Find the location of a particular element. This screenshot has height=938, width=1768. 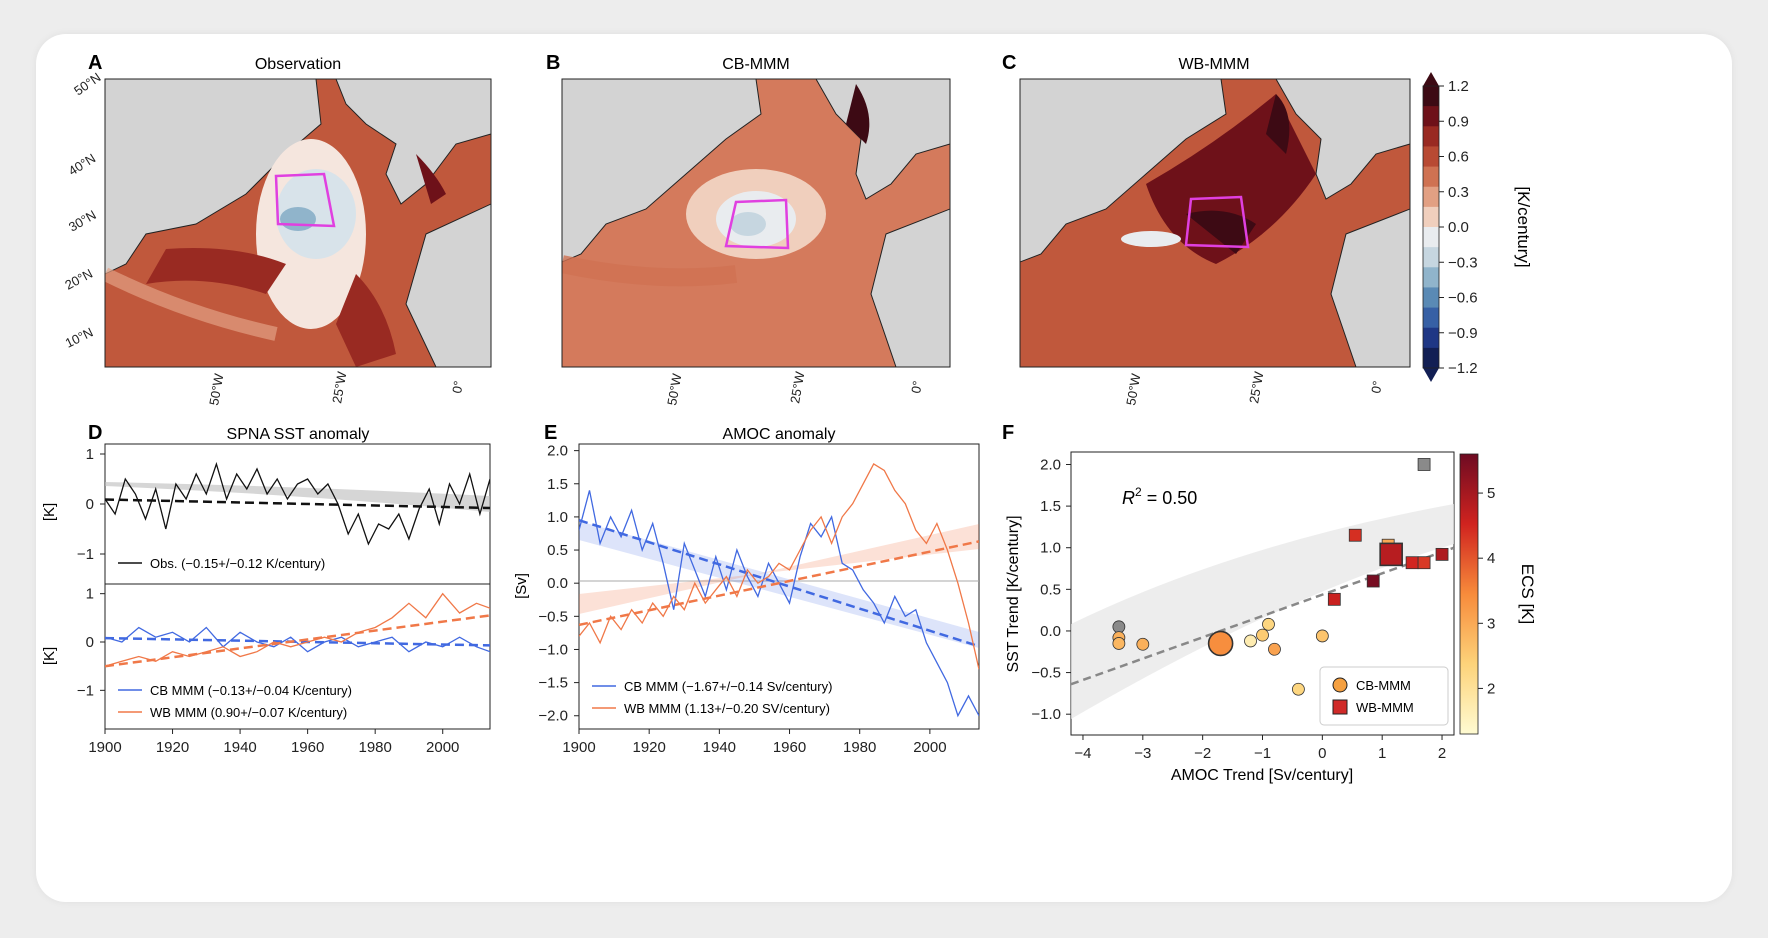

cbar-tick-label: −0.3 is located at coordinates (1463, 262).